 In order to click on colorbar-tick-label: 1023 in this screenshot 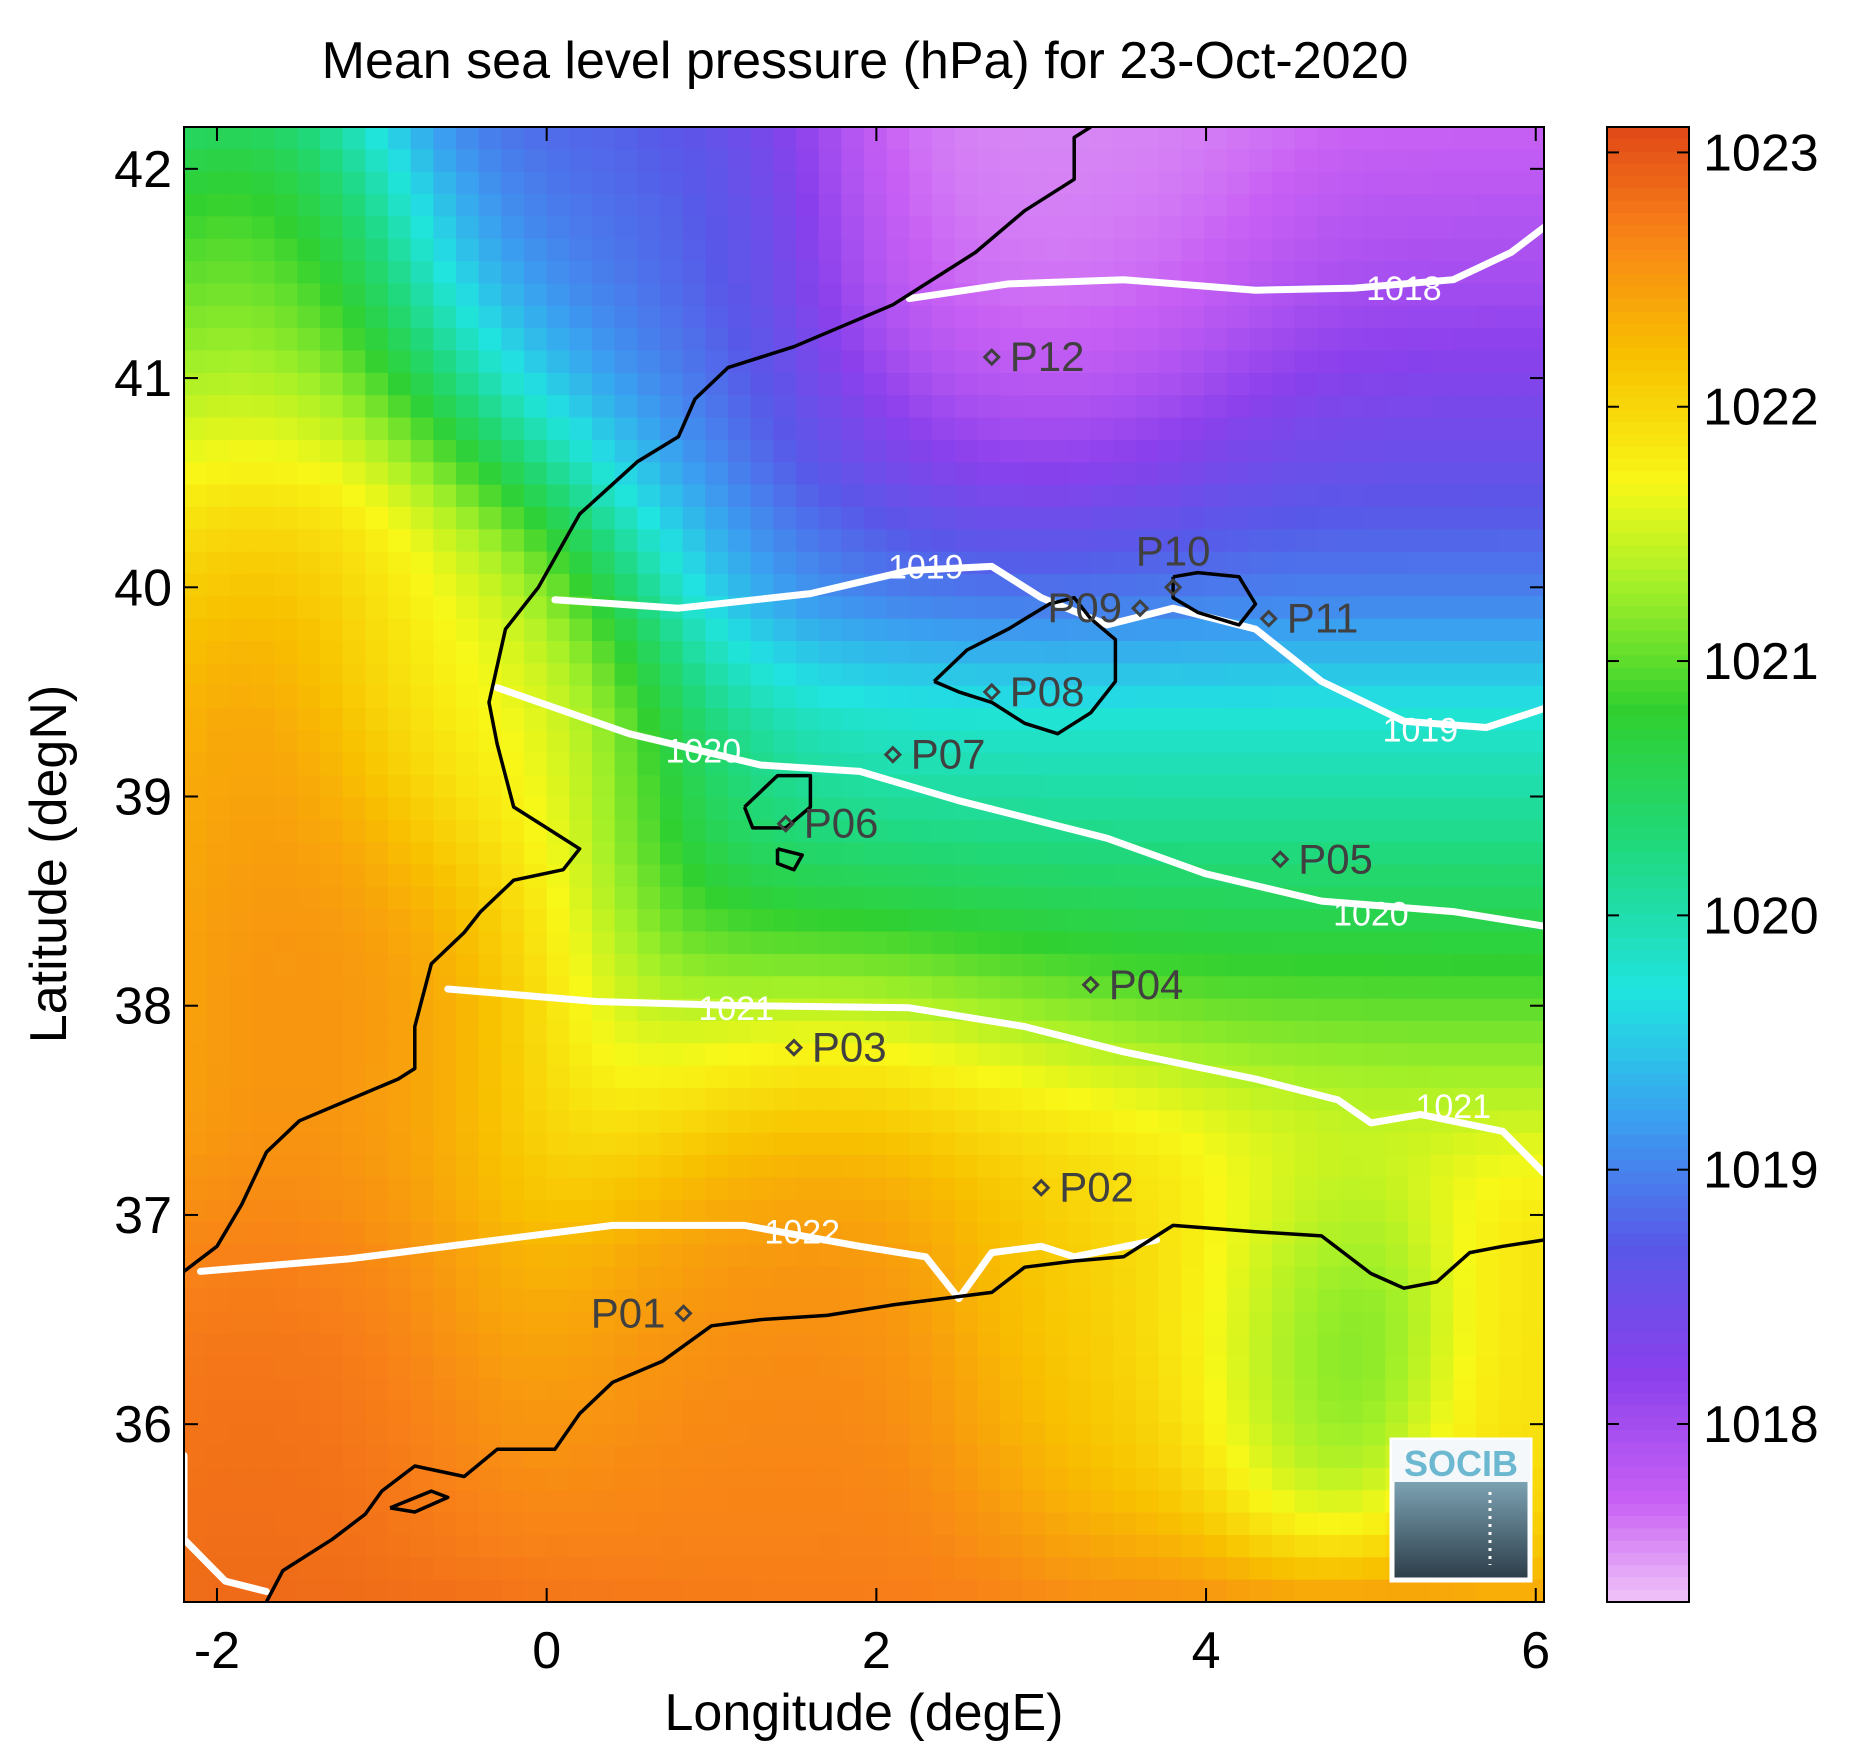, I will do `click(1761, 153)`.